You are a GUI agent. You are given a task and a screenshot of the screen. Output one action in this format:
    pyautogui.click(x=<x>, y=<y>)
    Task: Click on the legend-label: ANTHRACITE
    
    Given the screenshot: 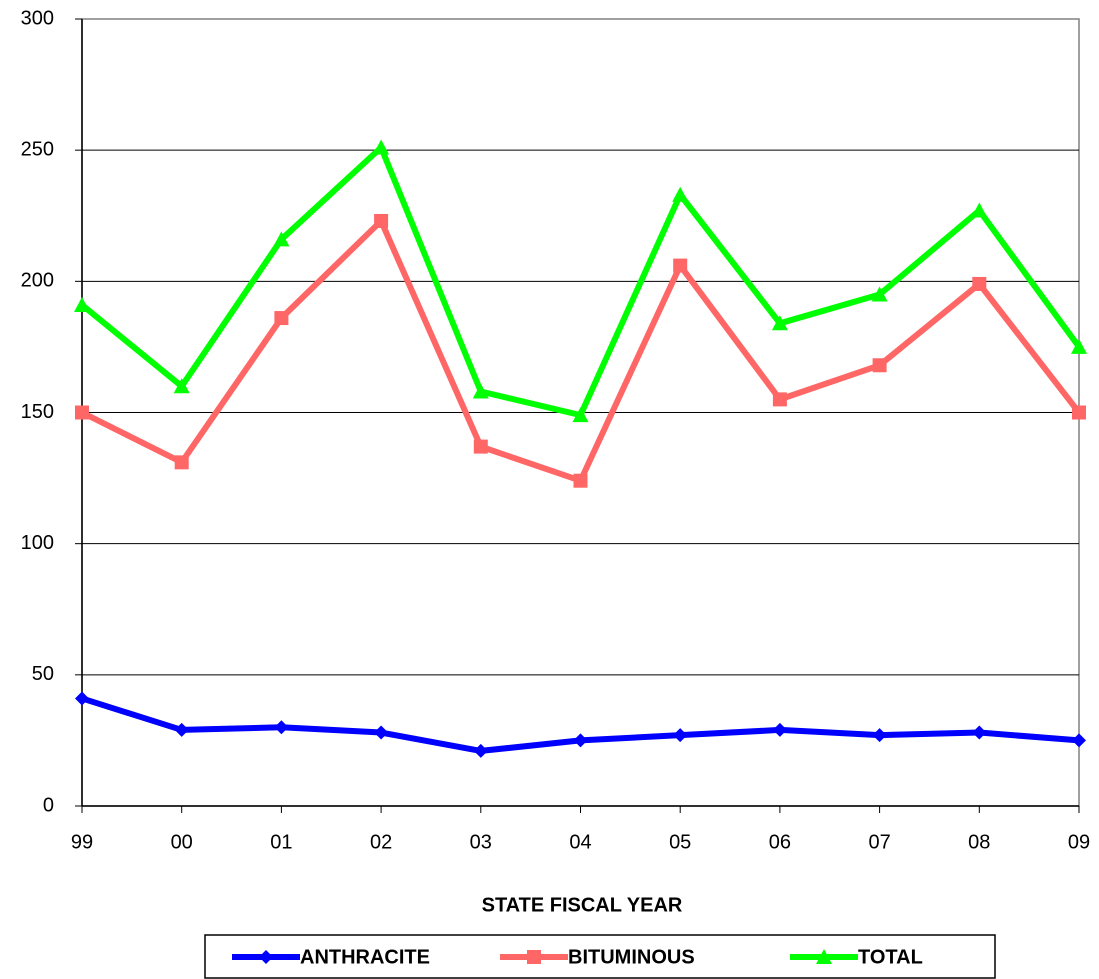 What is the action you would take?
    pyautogui.click(x=365, y=957)
    